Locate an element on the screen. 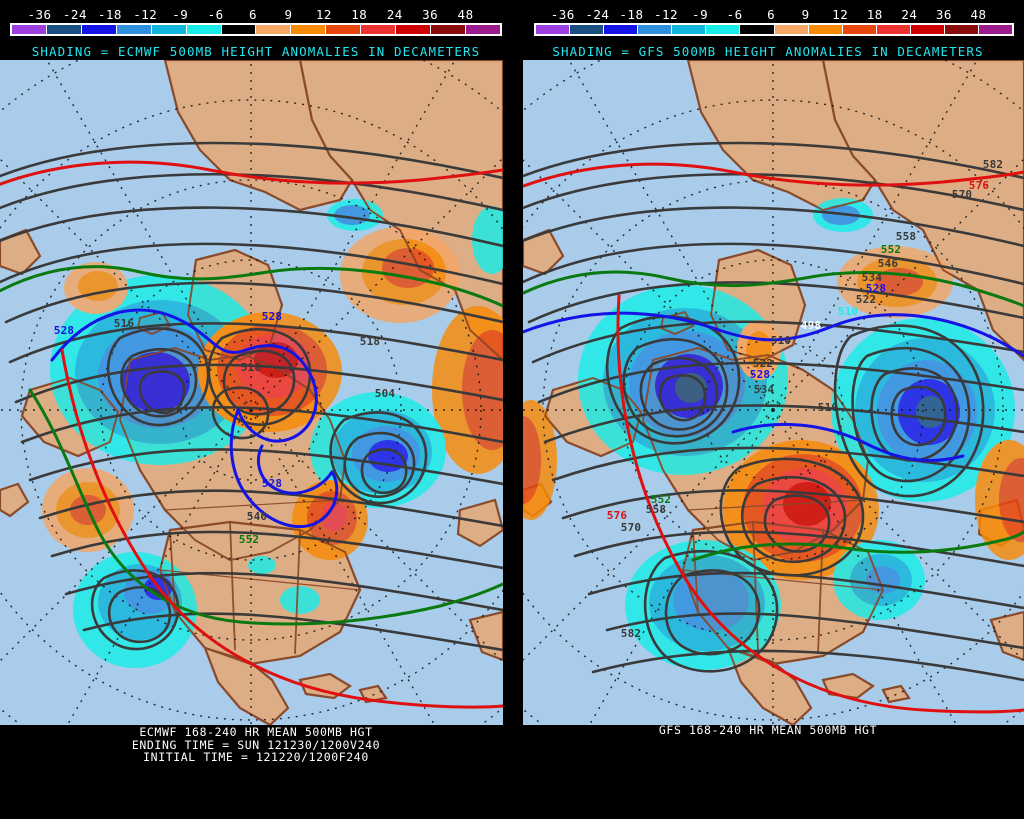 The width and height of the screenshot is (1024, 819). caption-line: GFS 168-240 HR MEAN 500MB HGT is located at coordinates (768, 730).